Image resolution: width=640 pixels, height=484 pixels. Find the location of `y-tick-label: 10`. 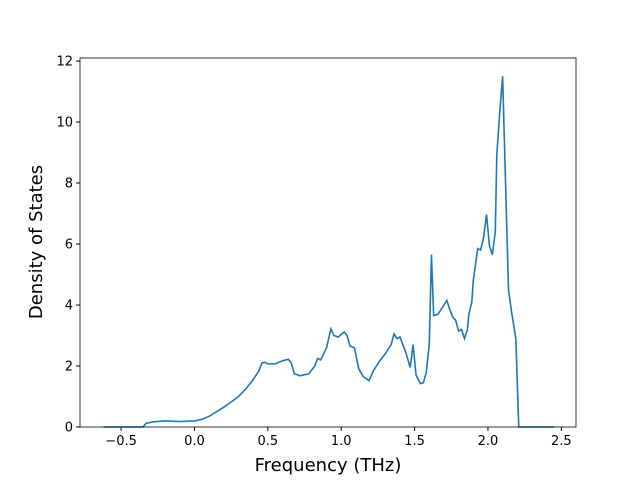

y-tick-label: 10 is located at coordinates (64, 123).